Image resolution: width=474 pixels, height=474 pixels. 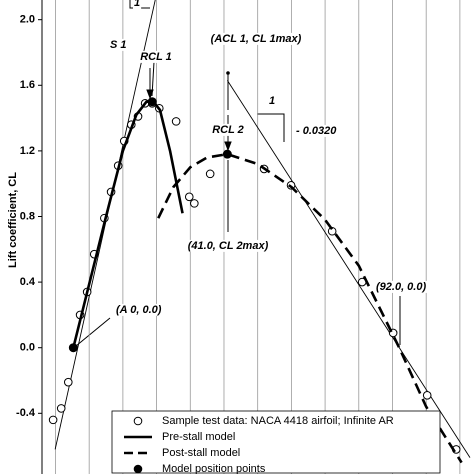 What do you see at coordinates (27, 151) in the screenshot?
I see `y-tick-label: 1.2` at bounding box center [27, 151].